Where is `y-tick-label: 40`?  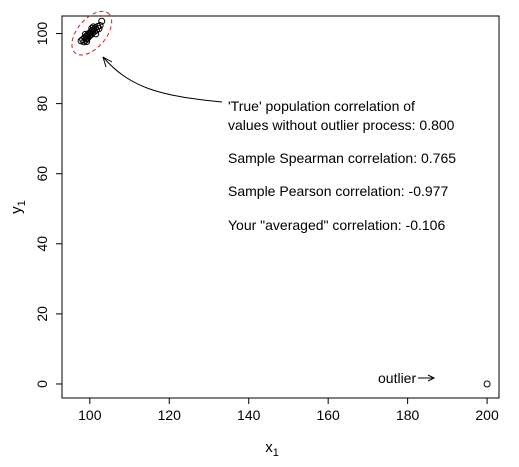 y-tick-label: 40 is located at coordinates (42, 244).